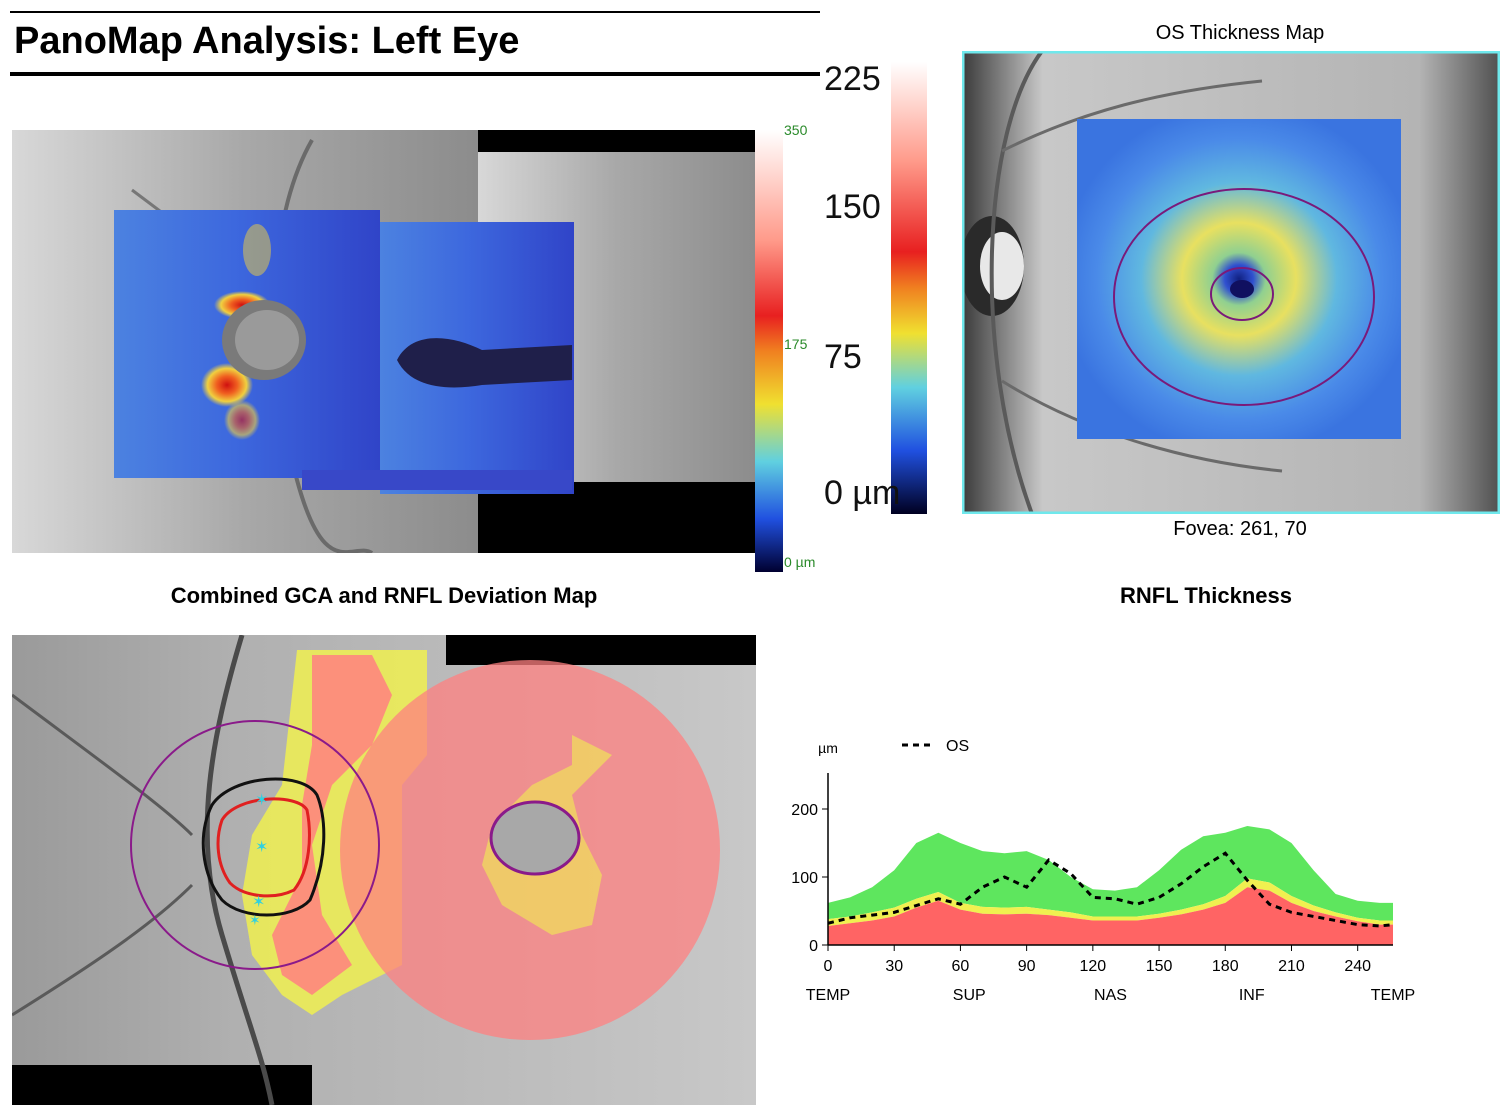 The width and height of the screenshot is (1500, 1112). What do you see at coordinates (1240, 33) in the screenshot?
I see `thickness-map-title: OS Thickness Map` at bounding box center [1240, 33].